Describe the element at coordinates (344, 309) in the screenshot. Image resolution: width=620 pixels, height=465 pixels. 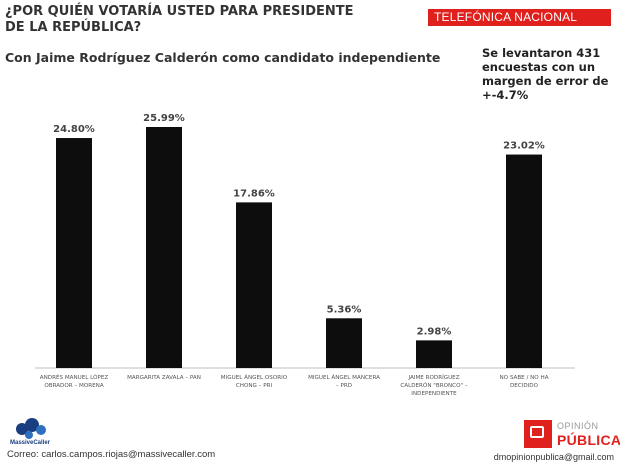
I see `data-label-3: 5.36%` at that location.